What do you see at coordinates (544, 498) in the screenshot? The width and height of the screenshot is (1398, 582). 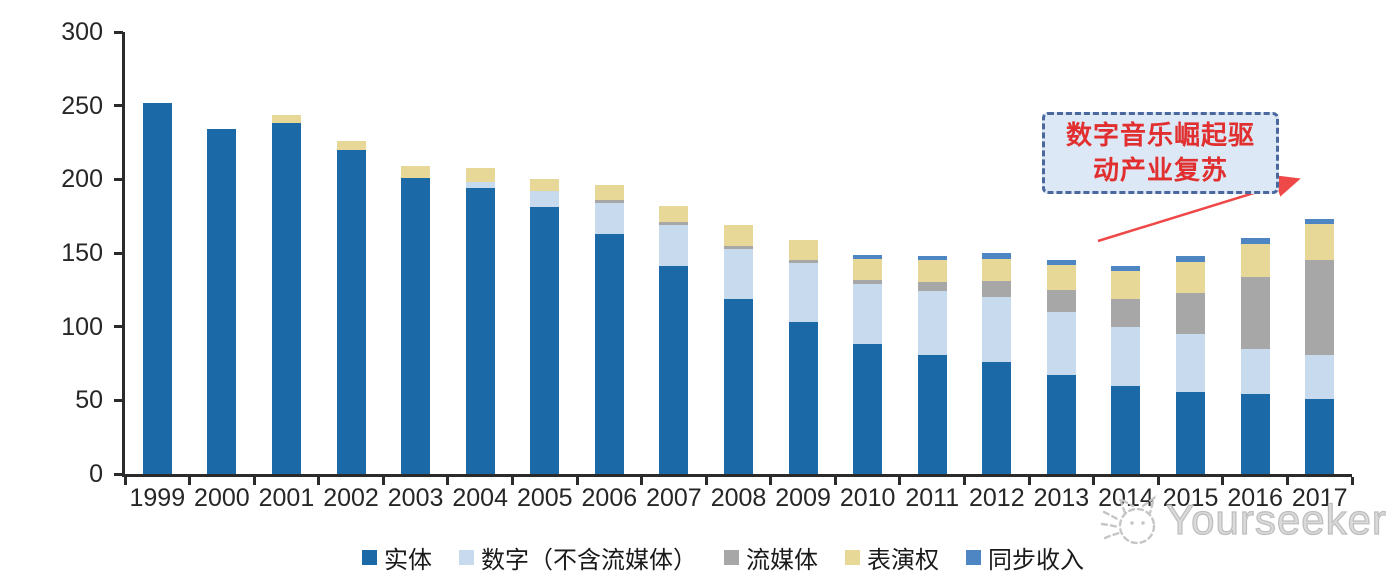 I see `x-axis-tick-label: 2005` at bounding box center [544, 498].